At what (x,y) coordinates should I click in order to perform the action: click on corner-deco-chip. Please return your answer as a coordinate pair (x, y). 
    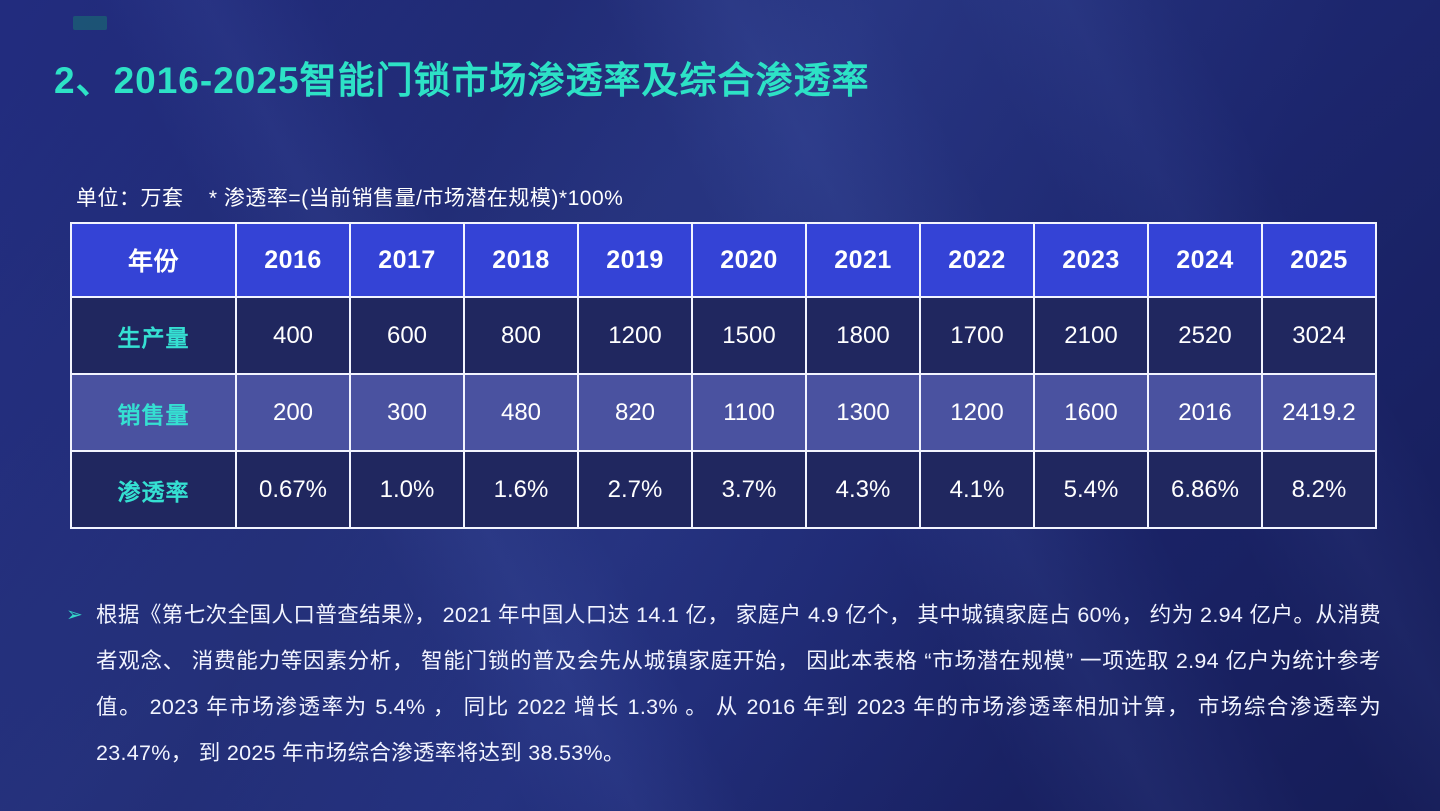
    Looking at the image, I should click on (90, 23).